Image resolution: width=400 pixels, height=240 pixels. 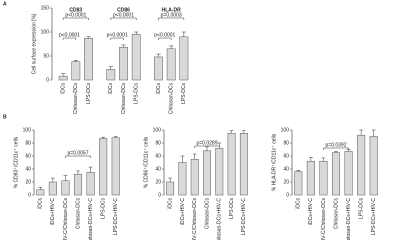 What do you see at coordinates (116, 216) in the screenshot?
I see `x-tick-label: LPS-DCs+HIV-C` at bounding box center [116, 216].